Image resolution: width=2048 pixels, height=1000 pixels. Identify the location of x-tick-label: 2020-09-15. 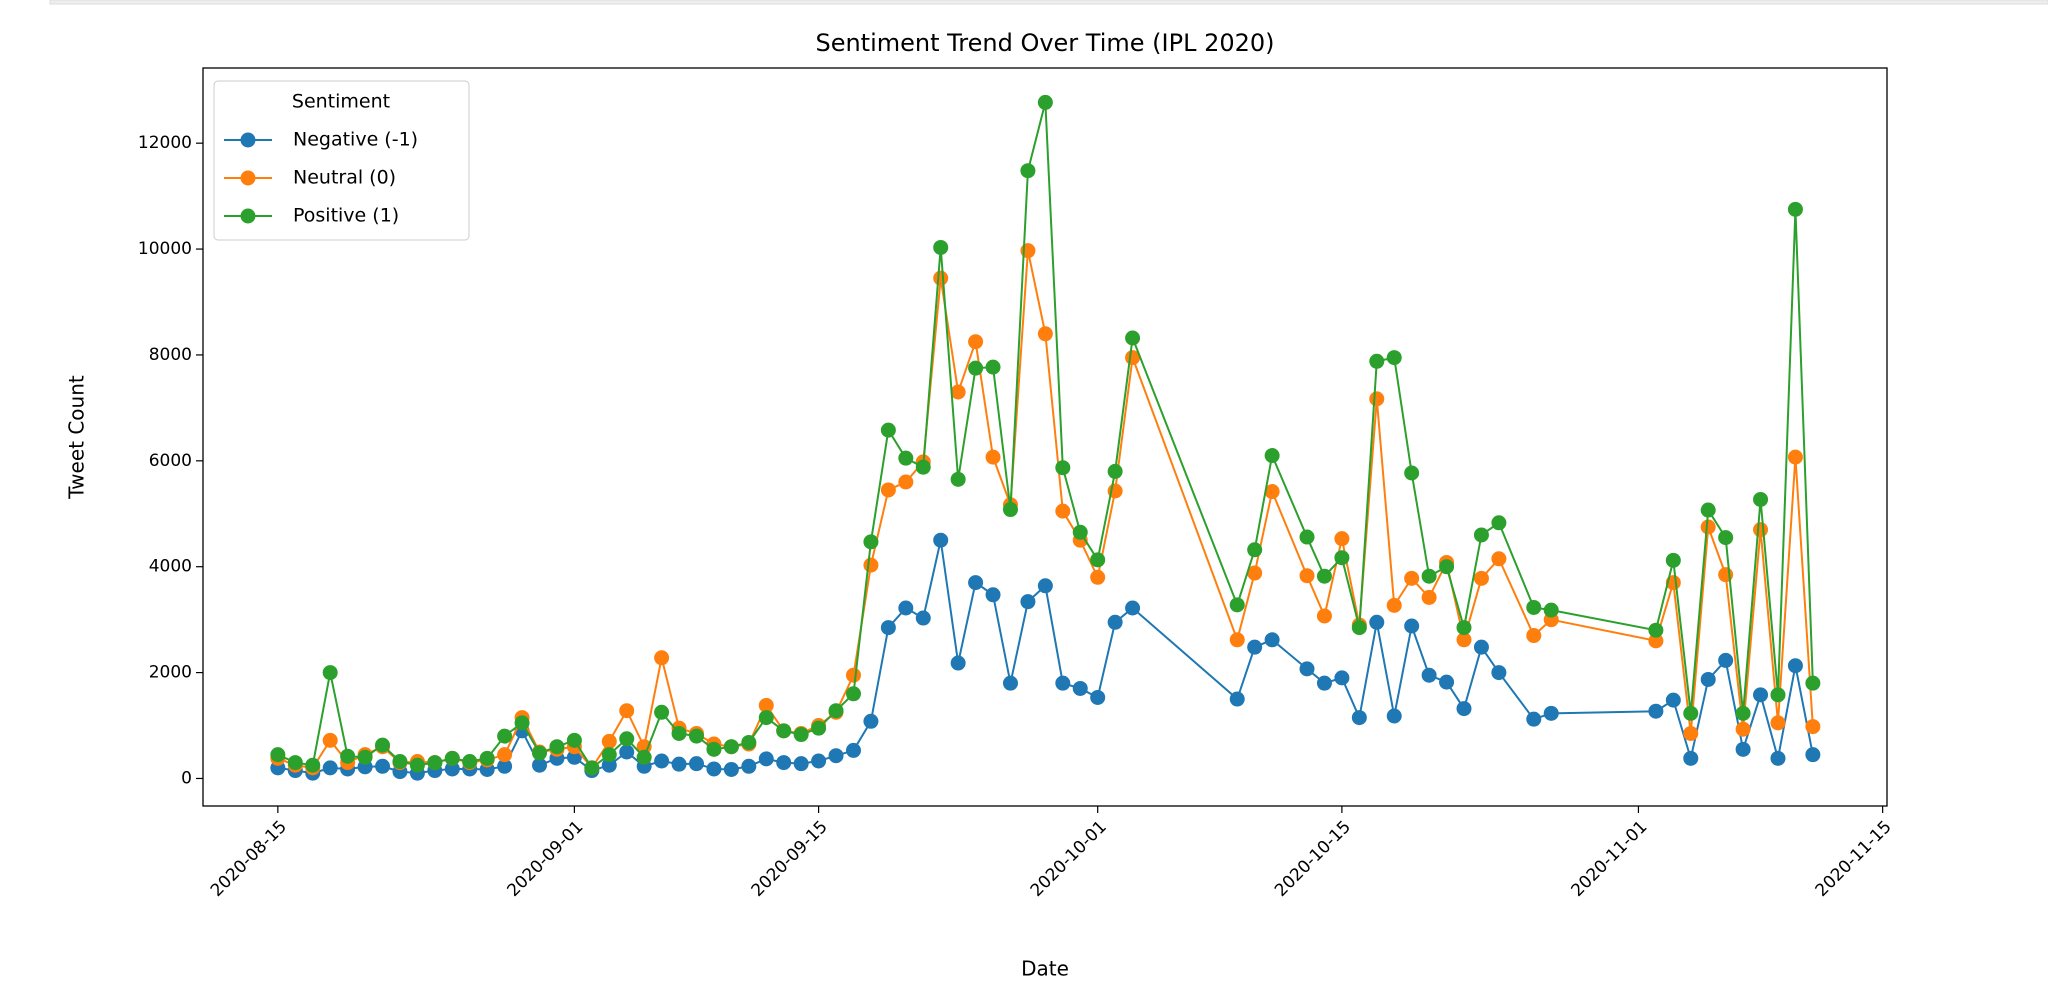
(790, 859).